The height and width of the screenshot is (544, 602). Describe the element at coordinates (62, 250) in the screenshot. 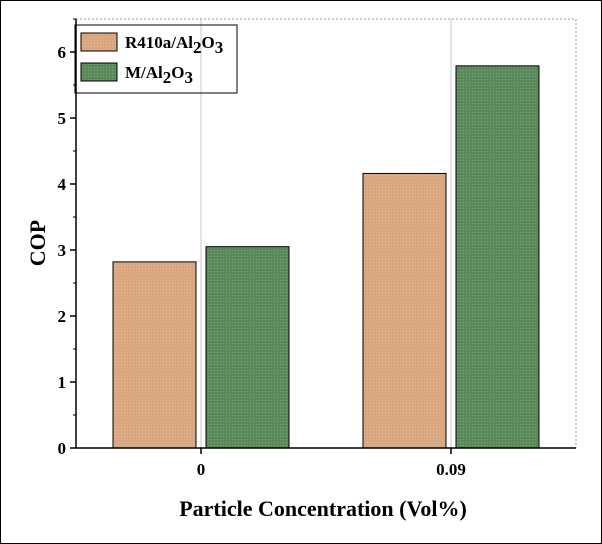

I see `y-tick-label: 3` at that location.